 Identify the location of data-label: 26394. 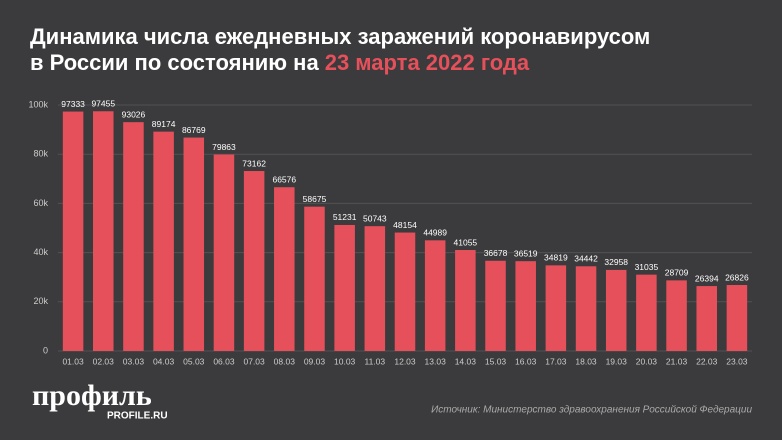
(707, 278).